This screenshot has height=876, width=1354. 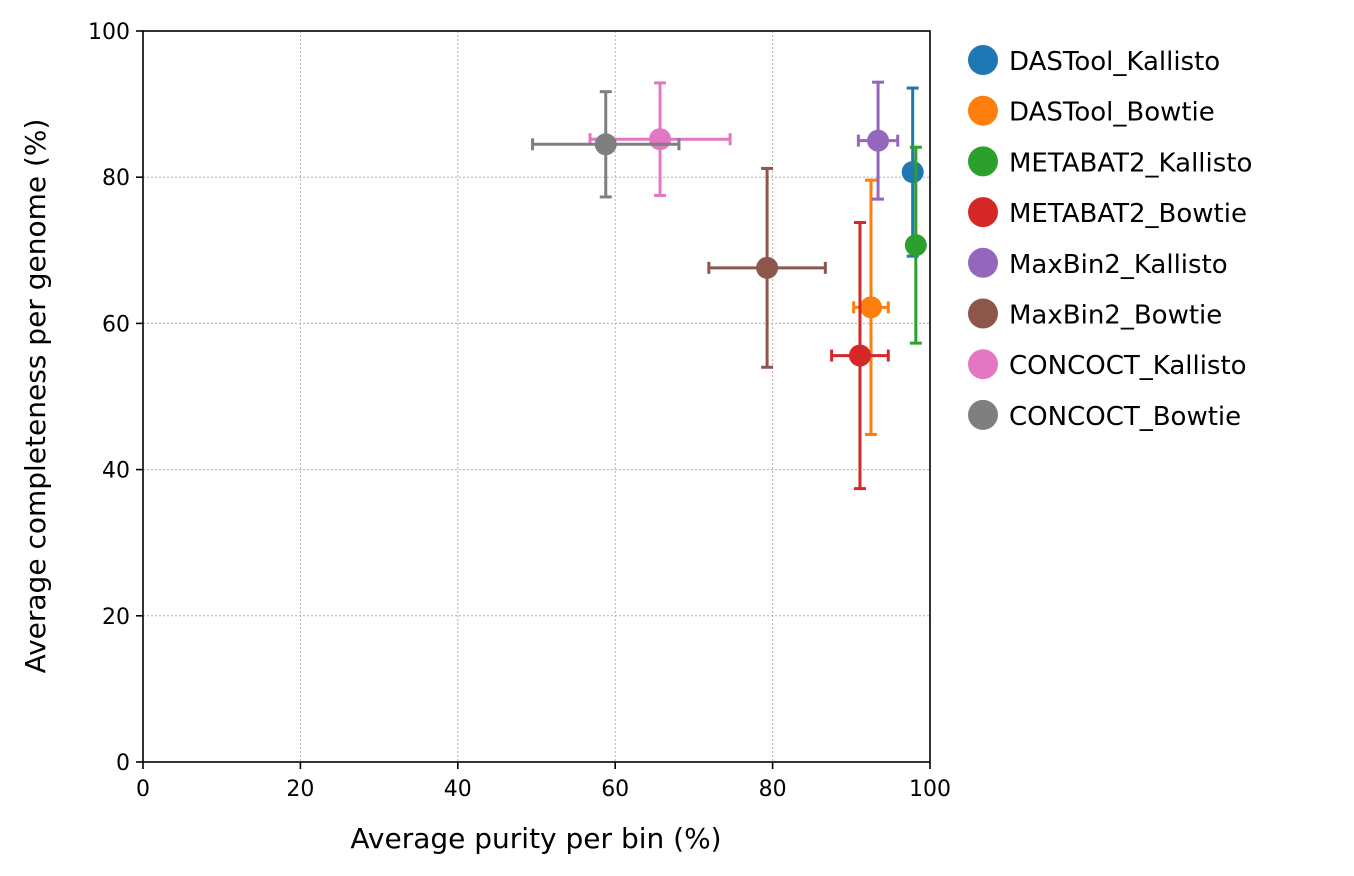 I want to click on legend-item: MaxBin2_Bowtie, so click(x=1095, y=314).